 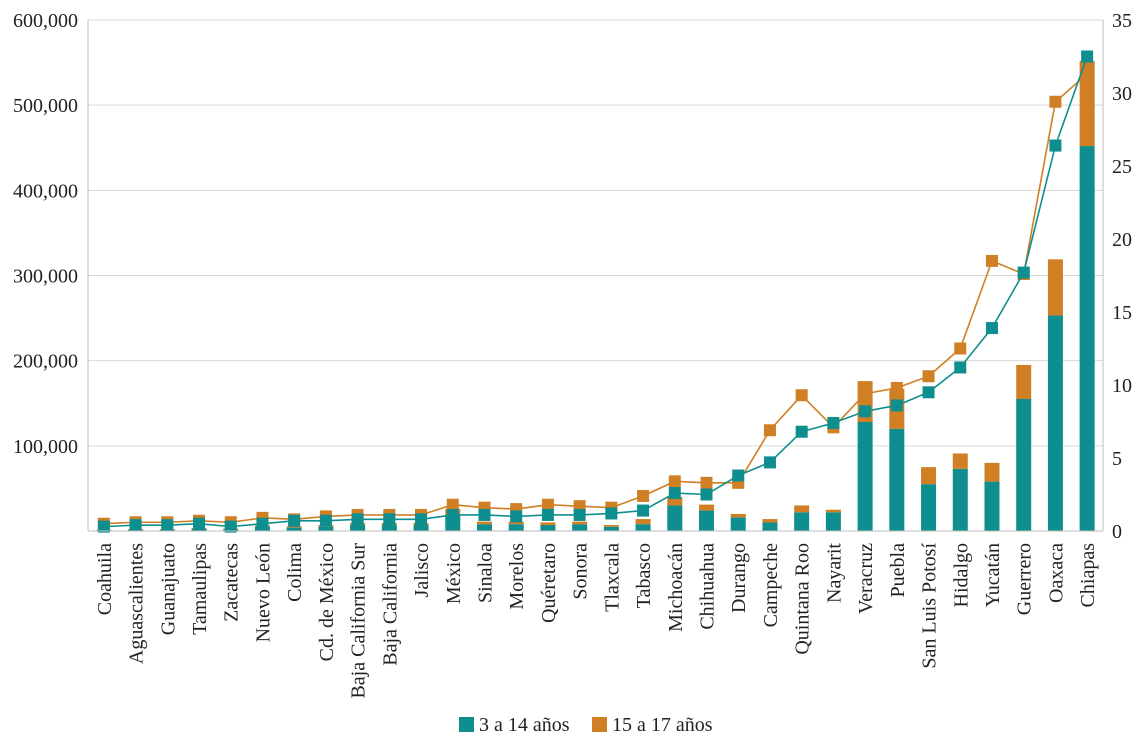 What do you see at coordinates (1088, 575) in the screenshot?
I see `x-tick-label: Chiapas` at bounding box center [1088, 575].